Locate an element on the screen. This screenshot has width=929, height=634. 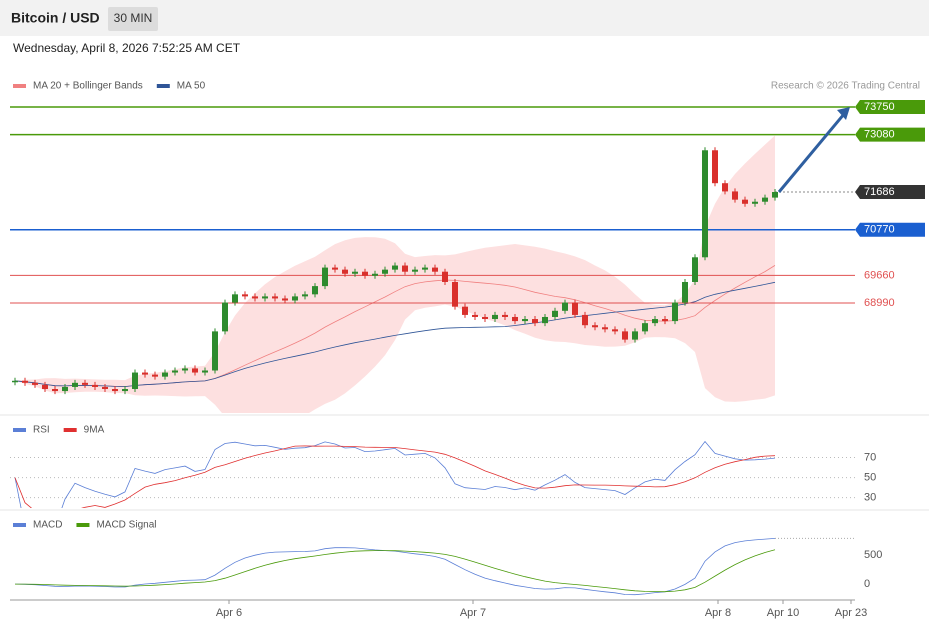
arrow-head is located at coordinates (843, 114).